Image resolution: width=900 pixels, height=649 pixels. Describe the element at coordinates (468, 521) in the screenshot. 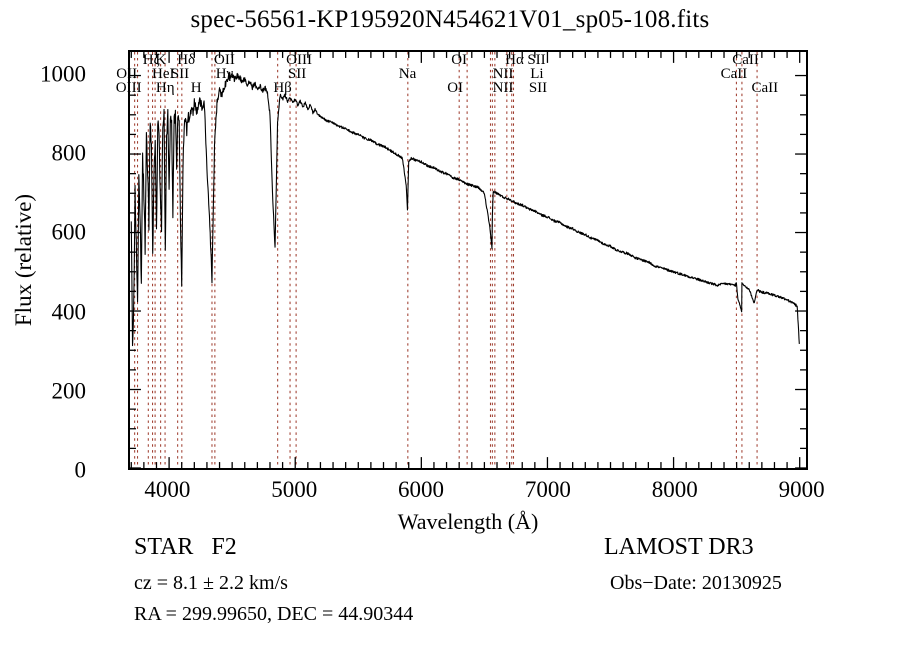

I see `x-axis-title: Wavelength (Å)` at that location.